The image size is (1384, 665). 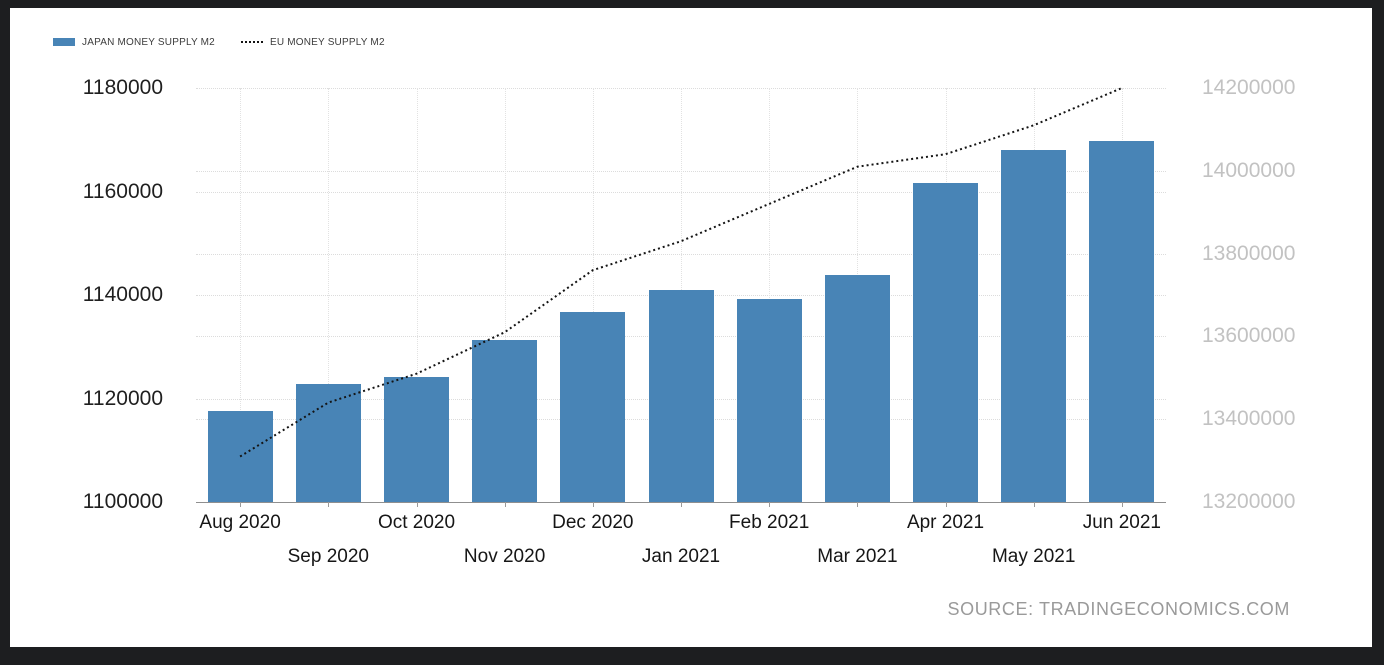 I want to click on left-axis-tick-label: 1120000, so click(x=122, y=398).